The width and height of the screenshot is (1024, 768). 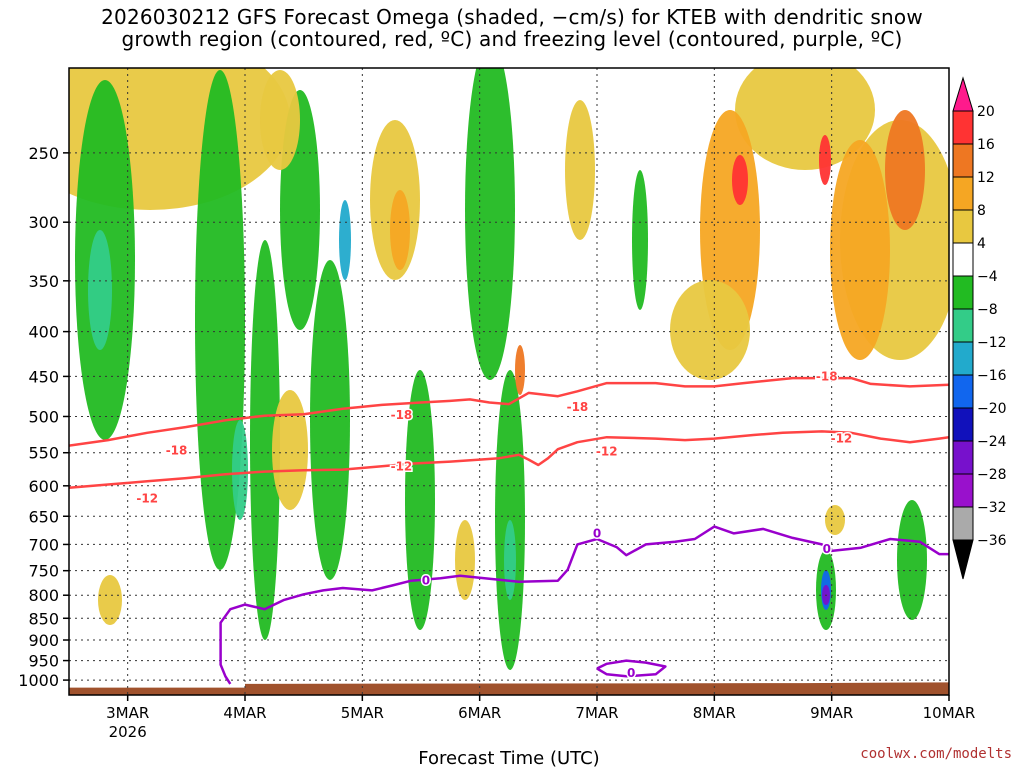 I want to click on colorbar-label: 12, so click(x=986, y=178).